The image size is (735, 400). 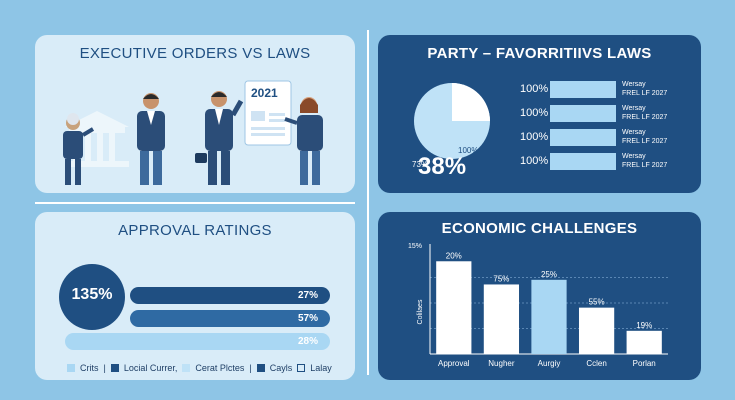 I want to click on approval-bar: 28%, so click(x=197, y=341).